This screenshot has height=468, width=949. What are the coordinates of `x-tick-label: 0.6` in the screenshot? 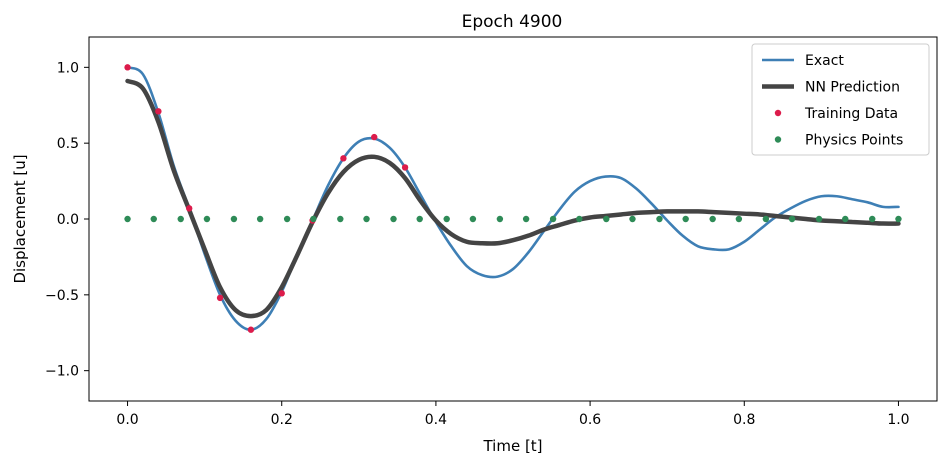 It's located at (590, 420).